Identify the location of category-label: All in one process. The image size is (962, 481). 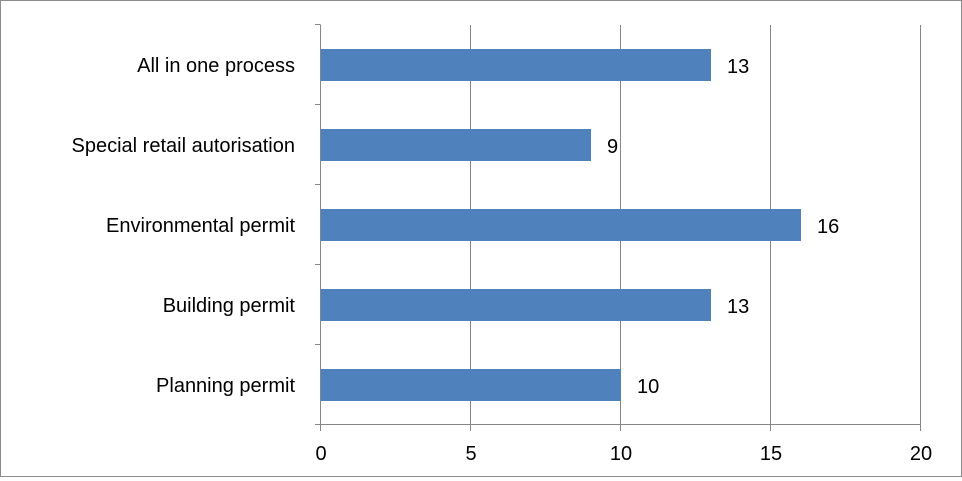
(216, 66).